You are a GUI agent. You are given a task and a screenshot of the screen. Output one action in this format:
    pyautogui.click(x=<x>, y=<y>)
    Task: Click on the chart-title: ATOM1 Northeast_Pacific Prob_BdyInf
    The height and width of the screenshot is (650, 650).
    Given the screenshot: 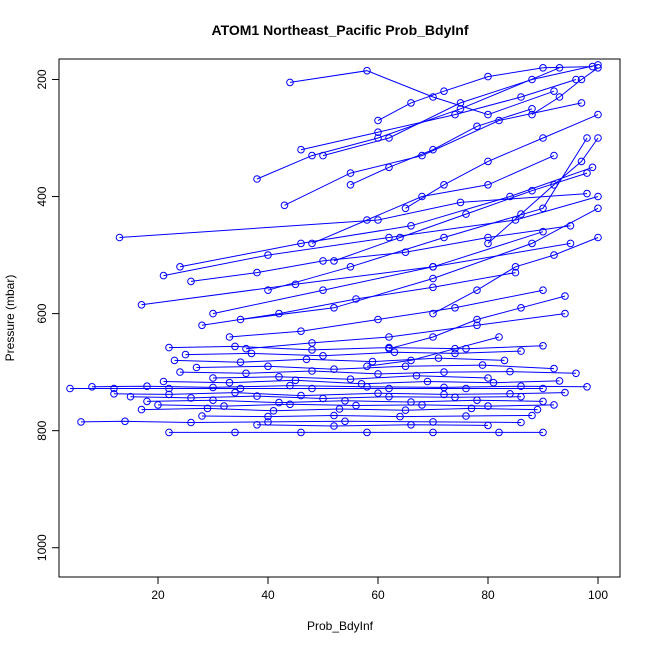 What is the action you would take?
    pyautogui.click(x=340, y=30)
    